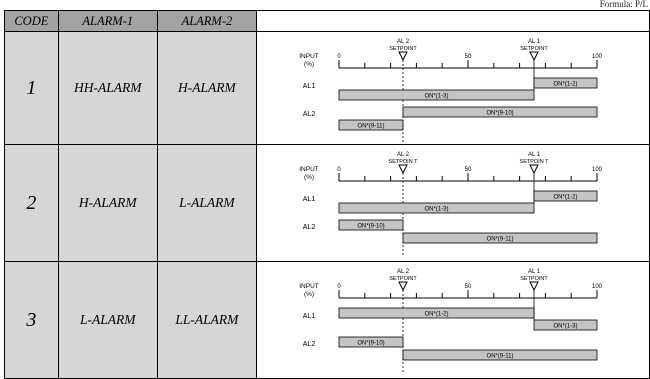 This screenshot has height=379, width=650. I want to click on header-code: CODE, so click(31, 21).